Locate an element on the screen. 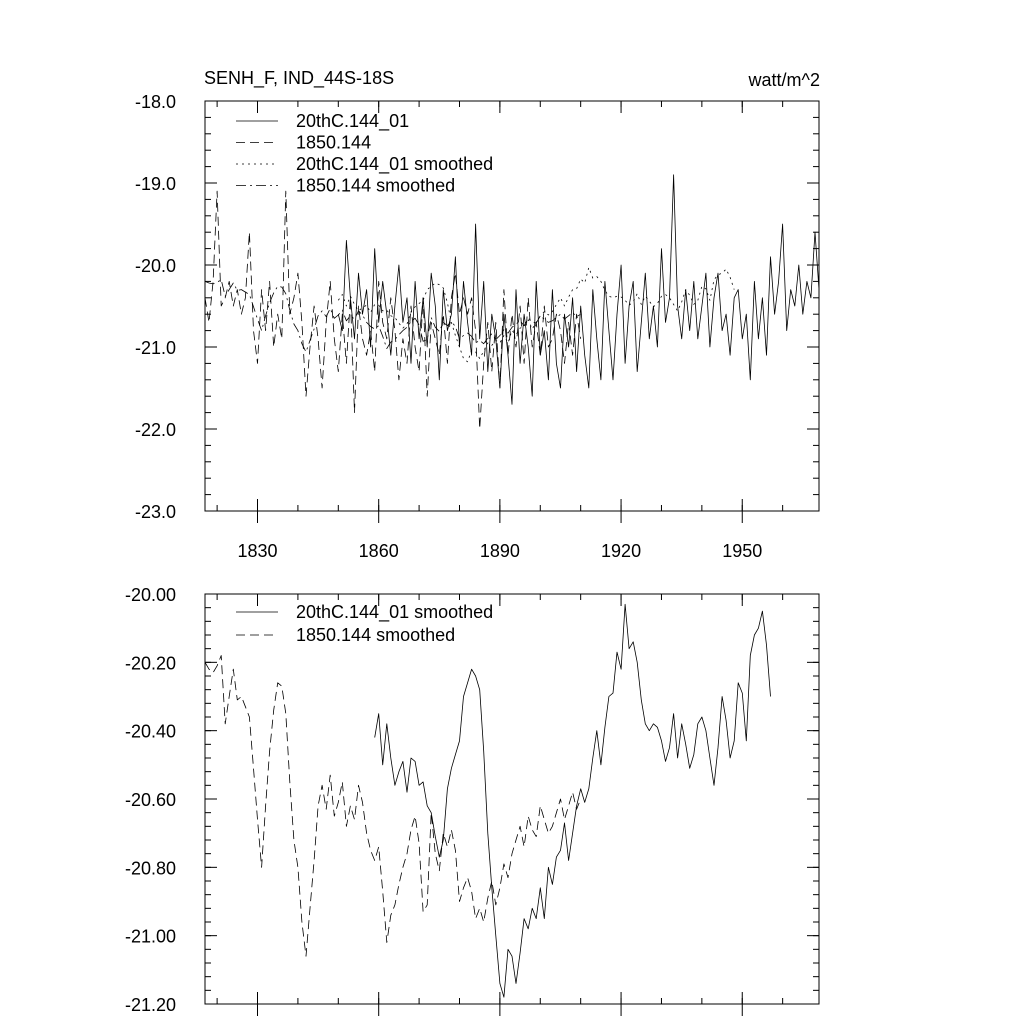 This screenshot has height=1024, width=1024. x-tick-label: 1920 is located at coordinates (621, 551).